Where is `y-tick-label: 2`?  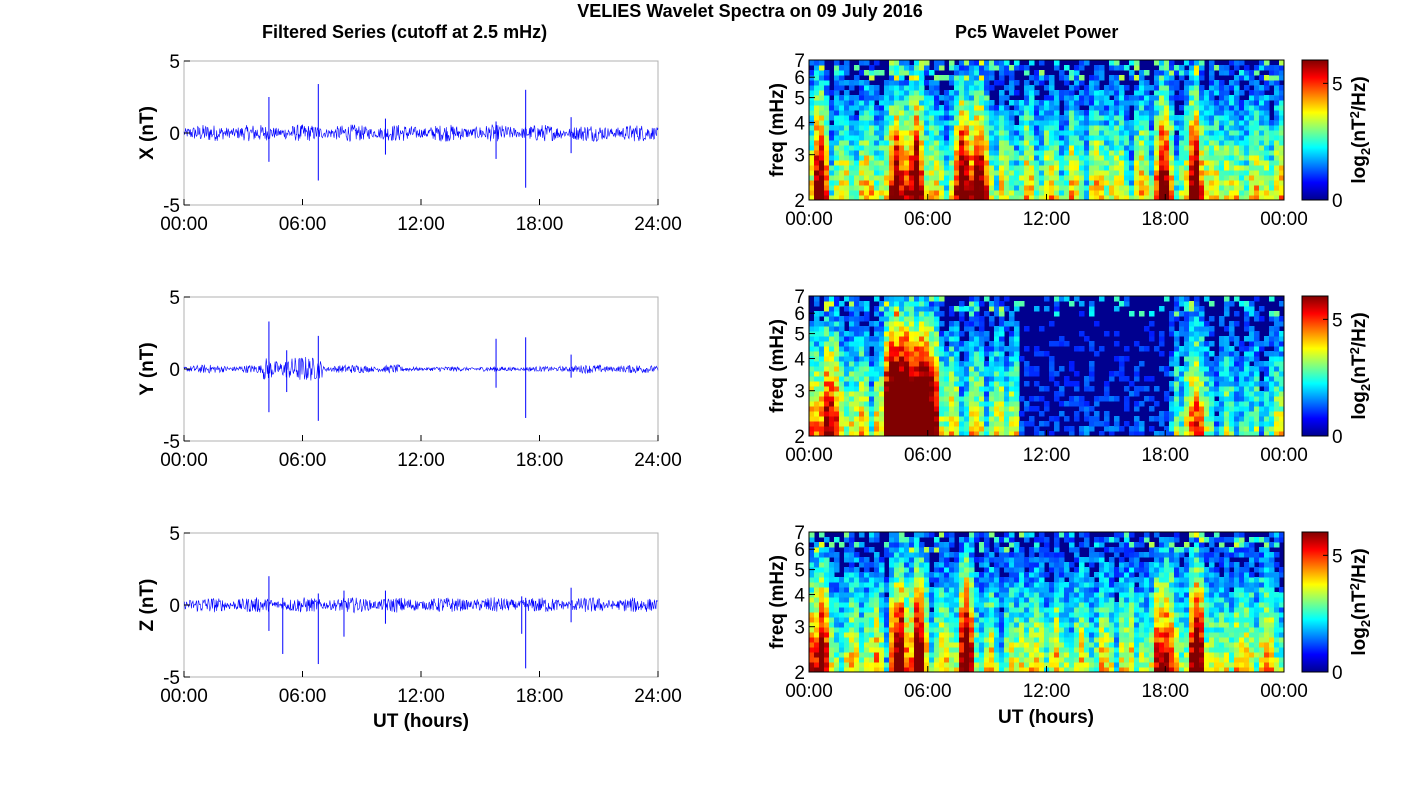 y-tick-label: 2 is located at coordinates (799, 437).